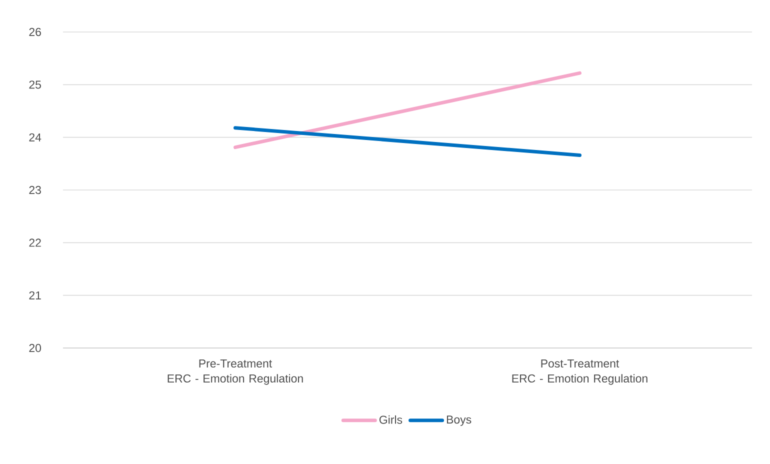 The image size is (770, 464). What do you see at coordinates (235, 372) in the screenshot?
I see `x-tick-label: Pre-Treatment ERC - Emotion Regulation` at bounding box center [235, 372].